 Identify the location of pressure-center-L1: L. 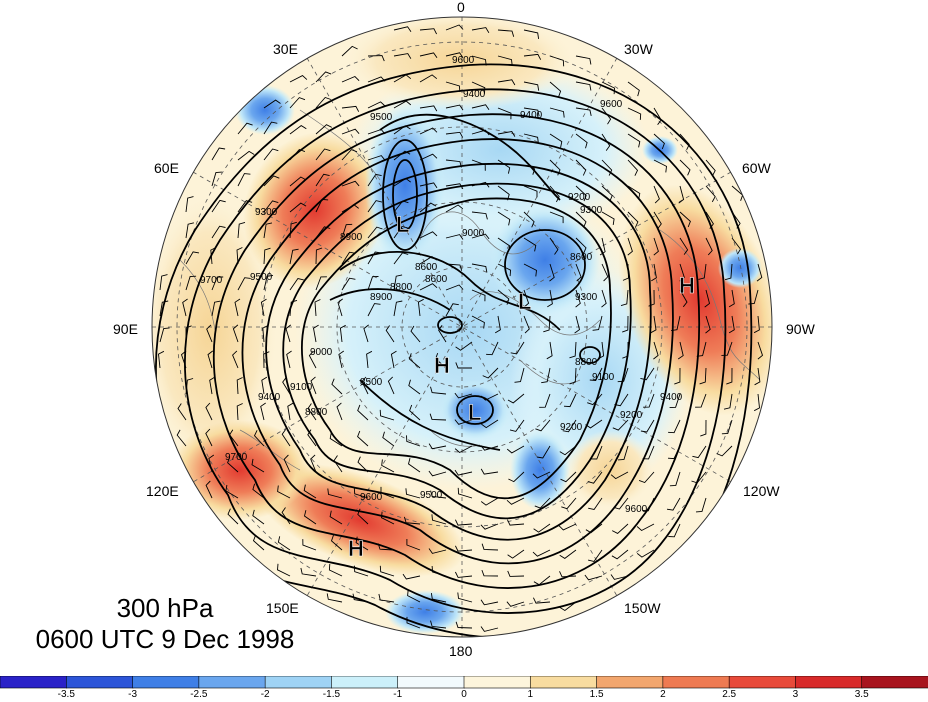
(402, 224).